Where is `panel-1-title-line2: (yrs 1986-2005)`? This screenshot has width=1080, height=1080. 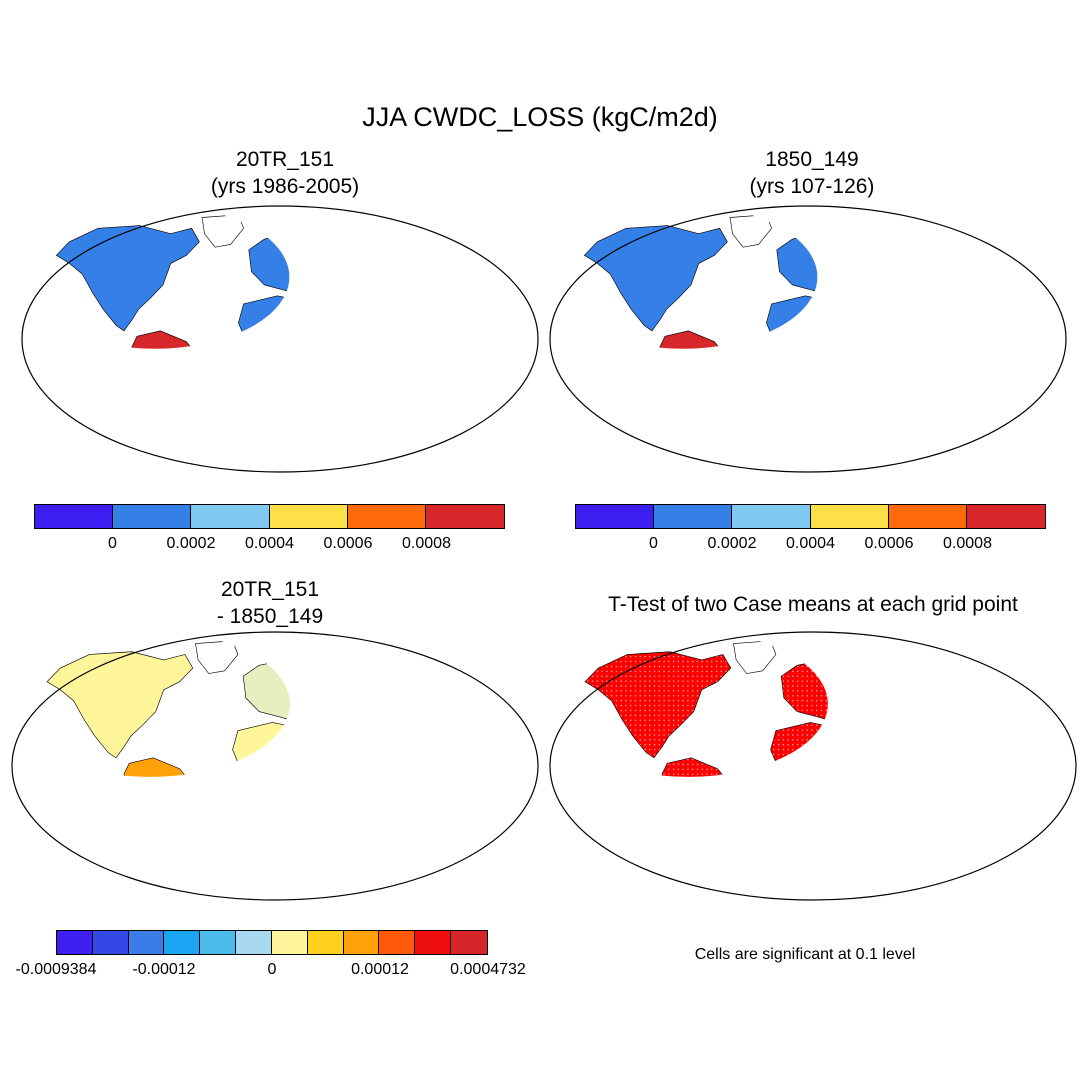 panel-1-title-line2: (yrs 1986-2005) is located at coordinates (285, 186).